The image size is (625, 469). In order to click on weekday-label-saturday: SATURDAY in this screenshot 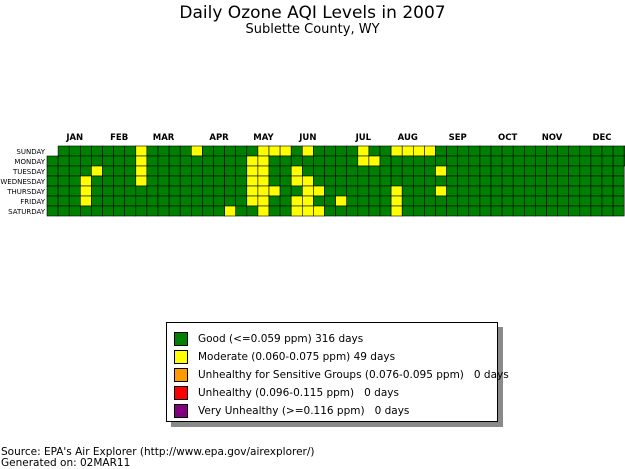, I will do `click(27, 212)`.